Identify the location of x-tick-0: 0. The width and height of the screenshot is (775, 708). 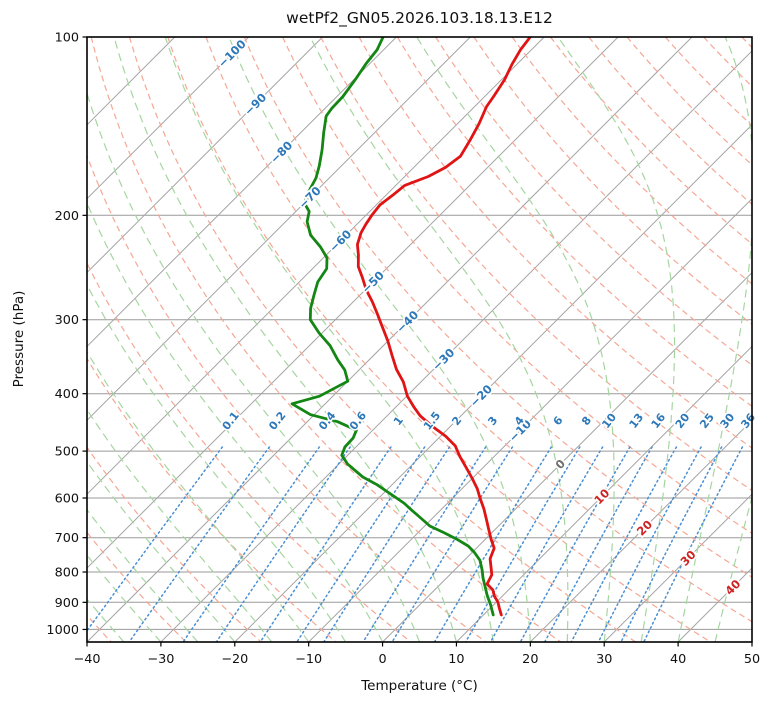
(382, 659).